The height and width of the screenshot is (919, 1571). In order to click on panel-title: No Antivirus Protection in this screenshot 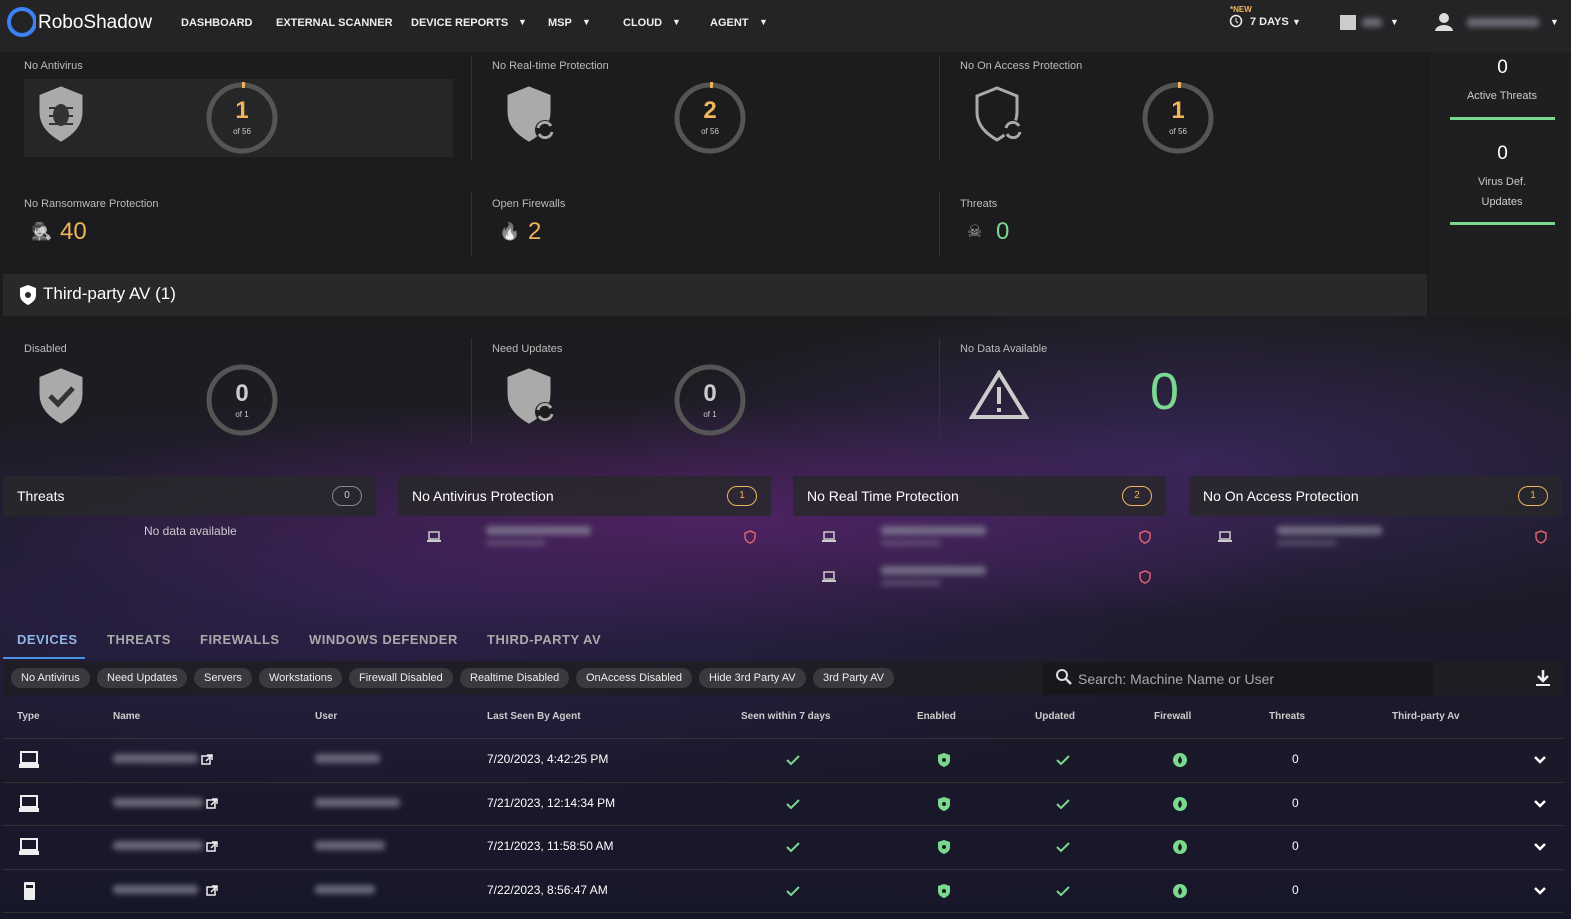, I will do `click(483, 496)`.